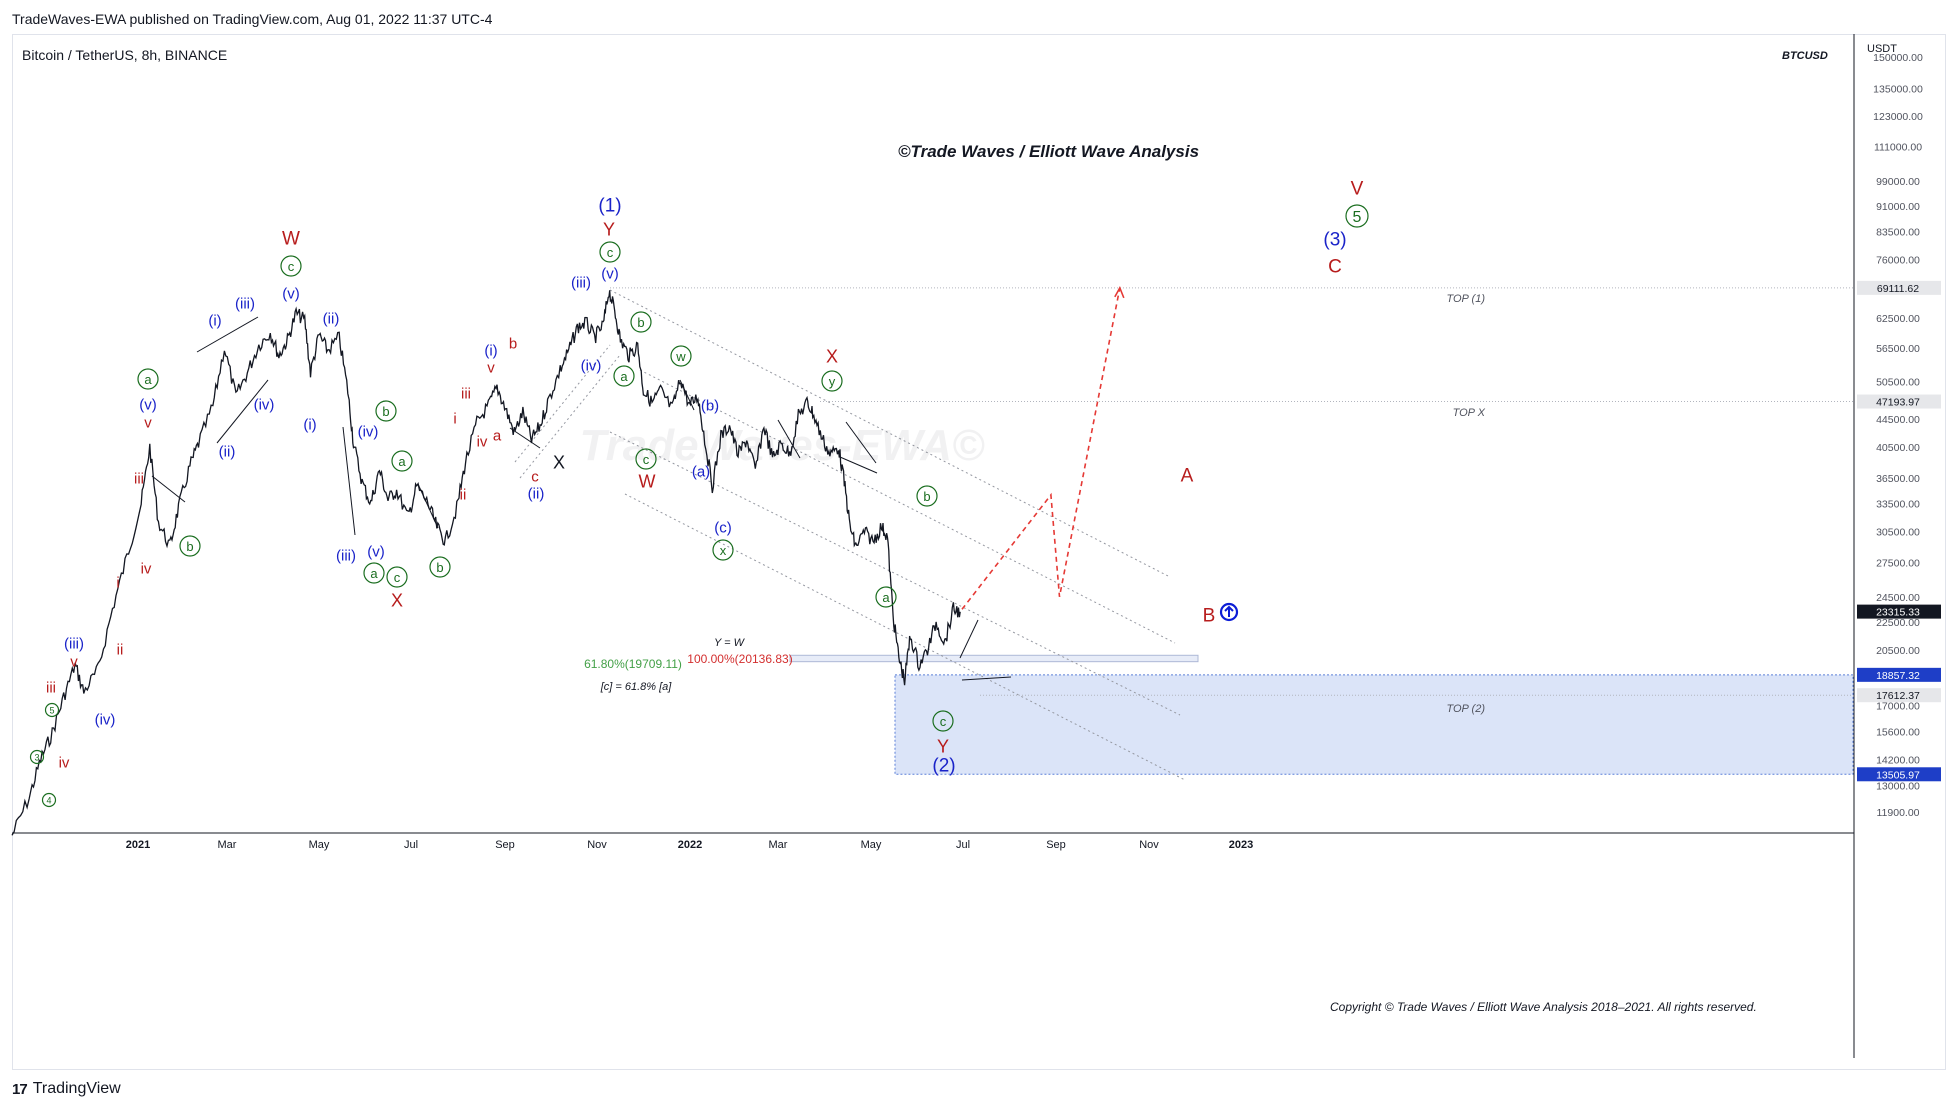 The image size is (1946, 1111). Describe the element at coordinates (723, 550) in the screenshot. I see `wave-label: x` at that location.